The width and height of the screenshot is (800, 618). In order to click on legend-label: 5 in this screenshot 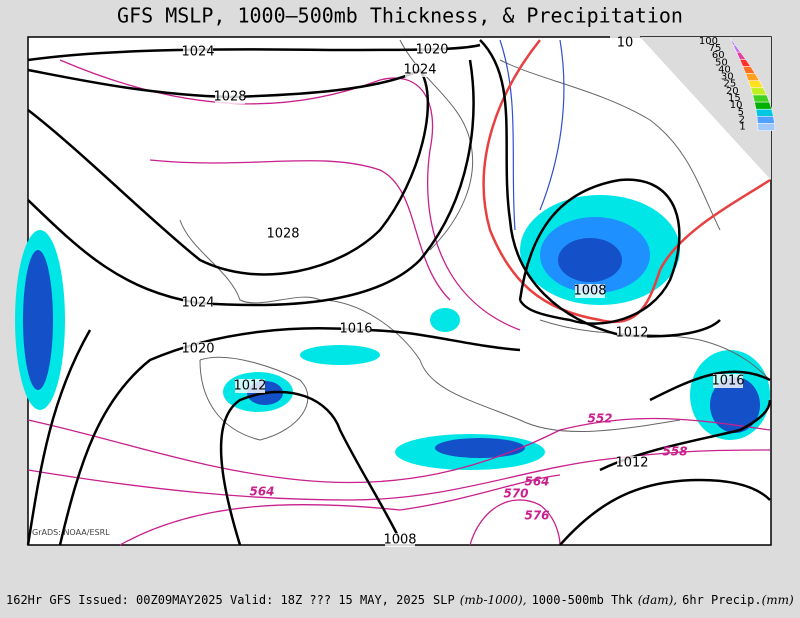, I will do `click(741, 112)`.